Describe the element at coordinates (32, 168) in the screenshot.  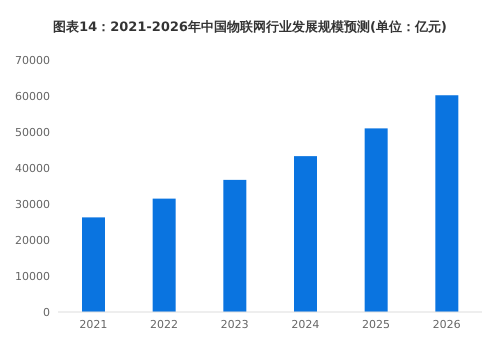
I see `y-tick-label: 40000` at that location.